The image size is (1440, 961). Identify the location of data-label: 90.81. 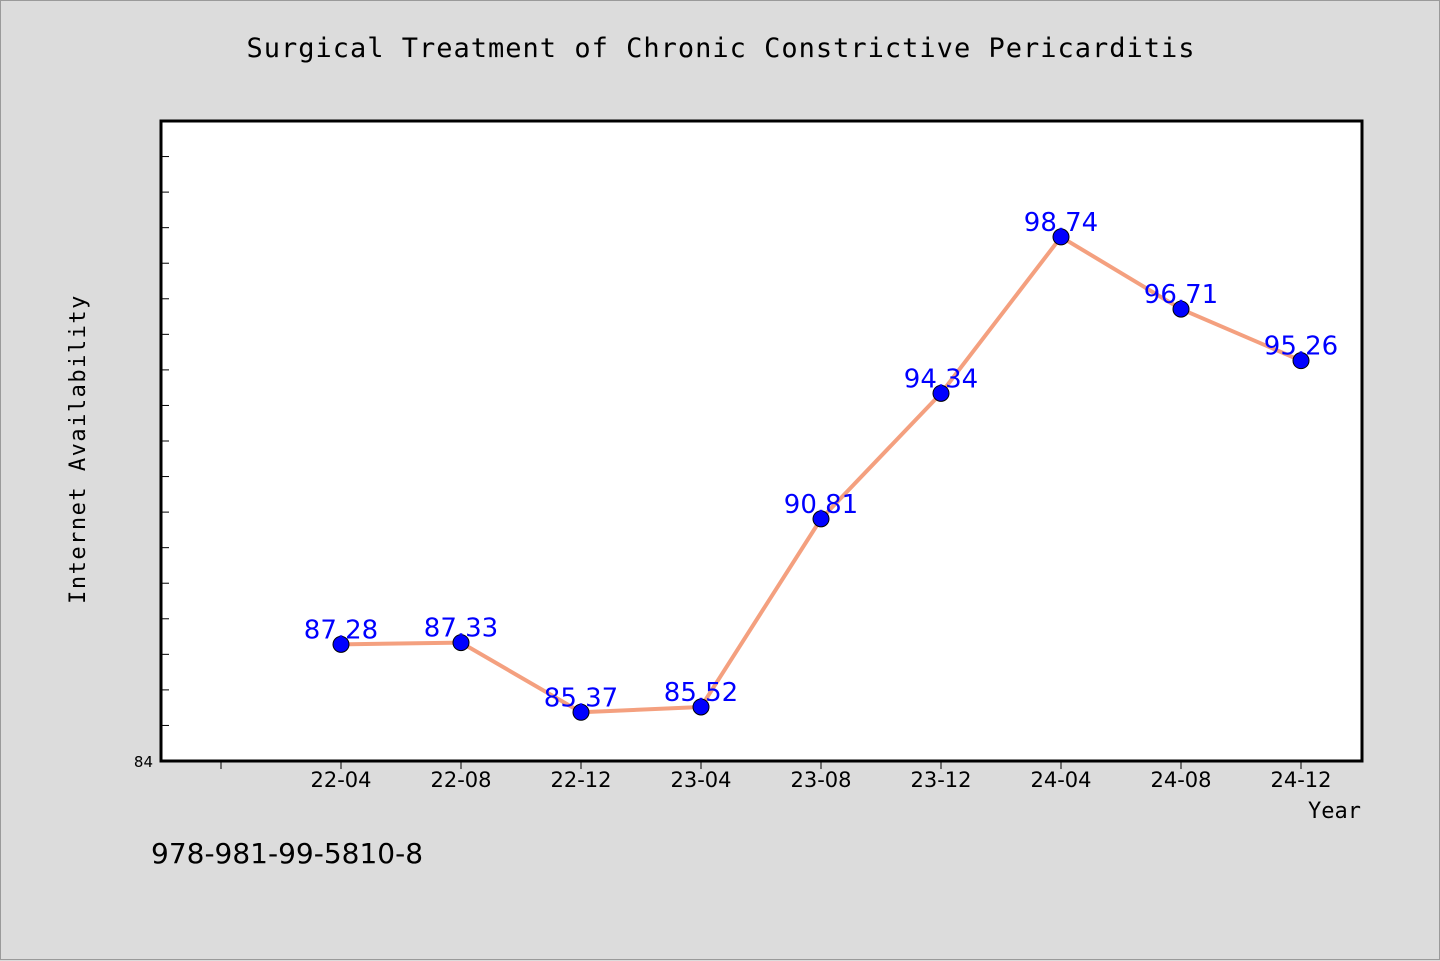
(821, 505).